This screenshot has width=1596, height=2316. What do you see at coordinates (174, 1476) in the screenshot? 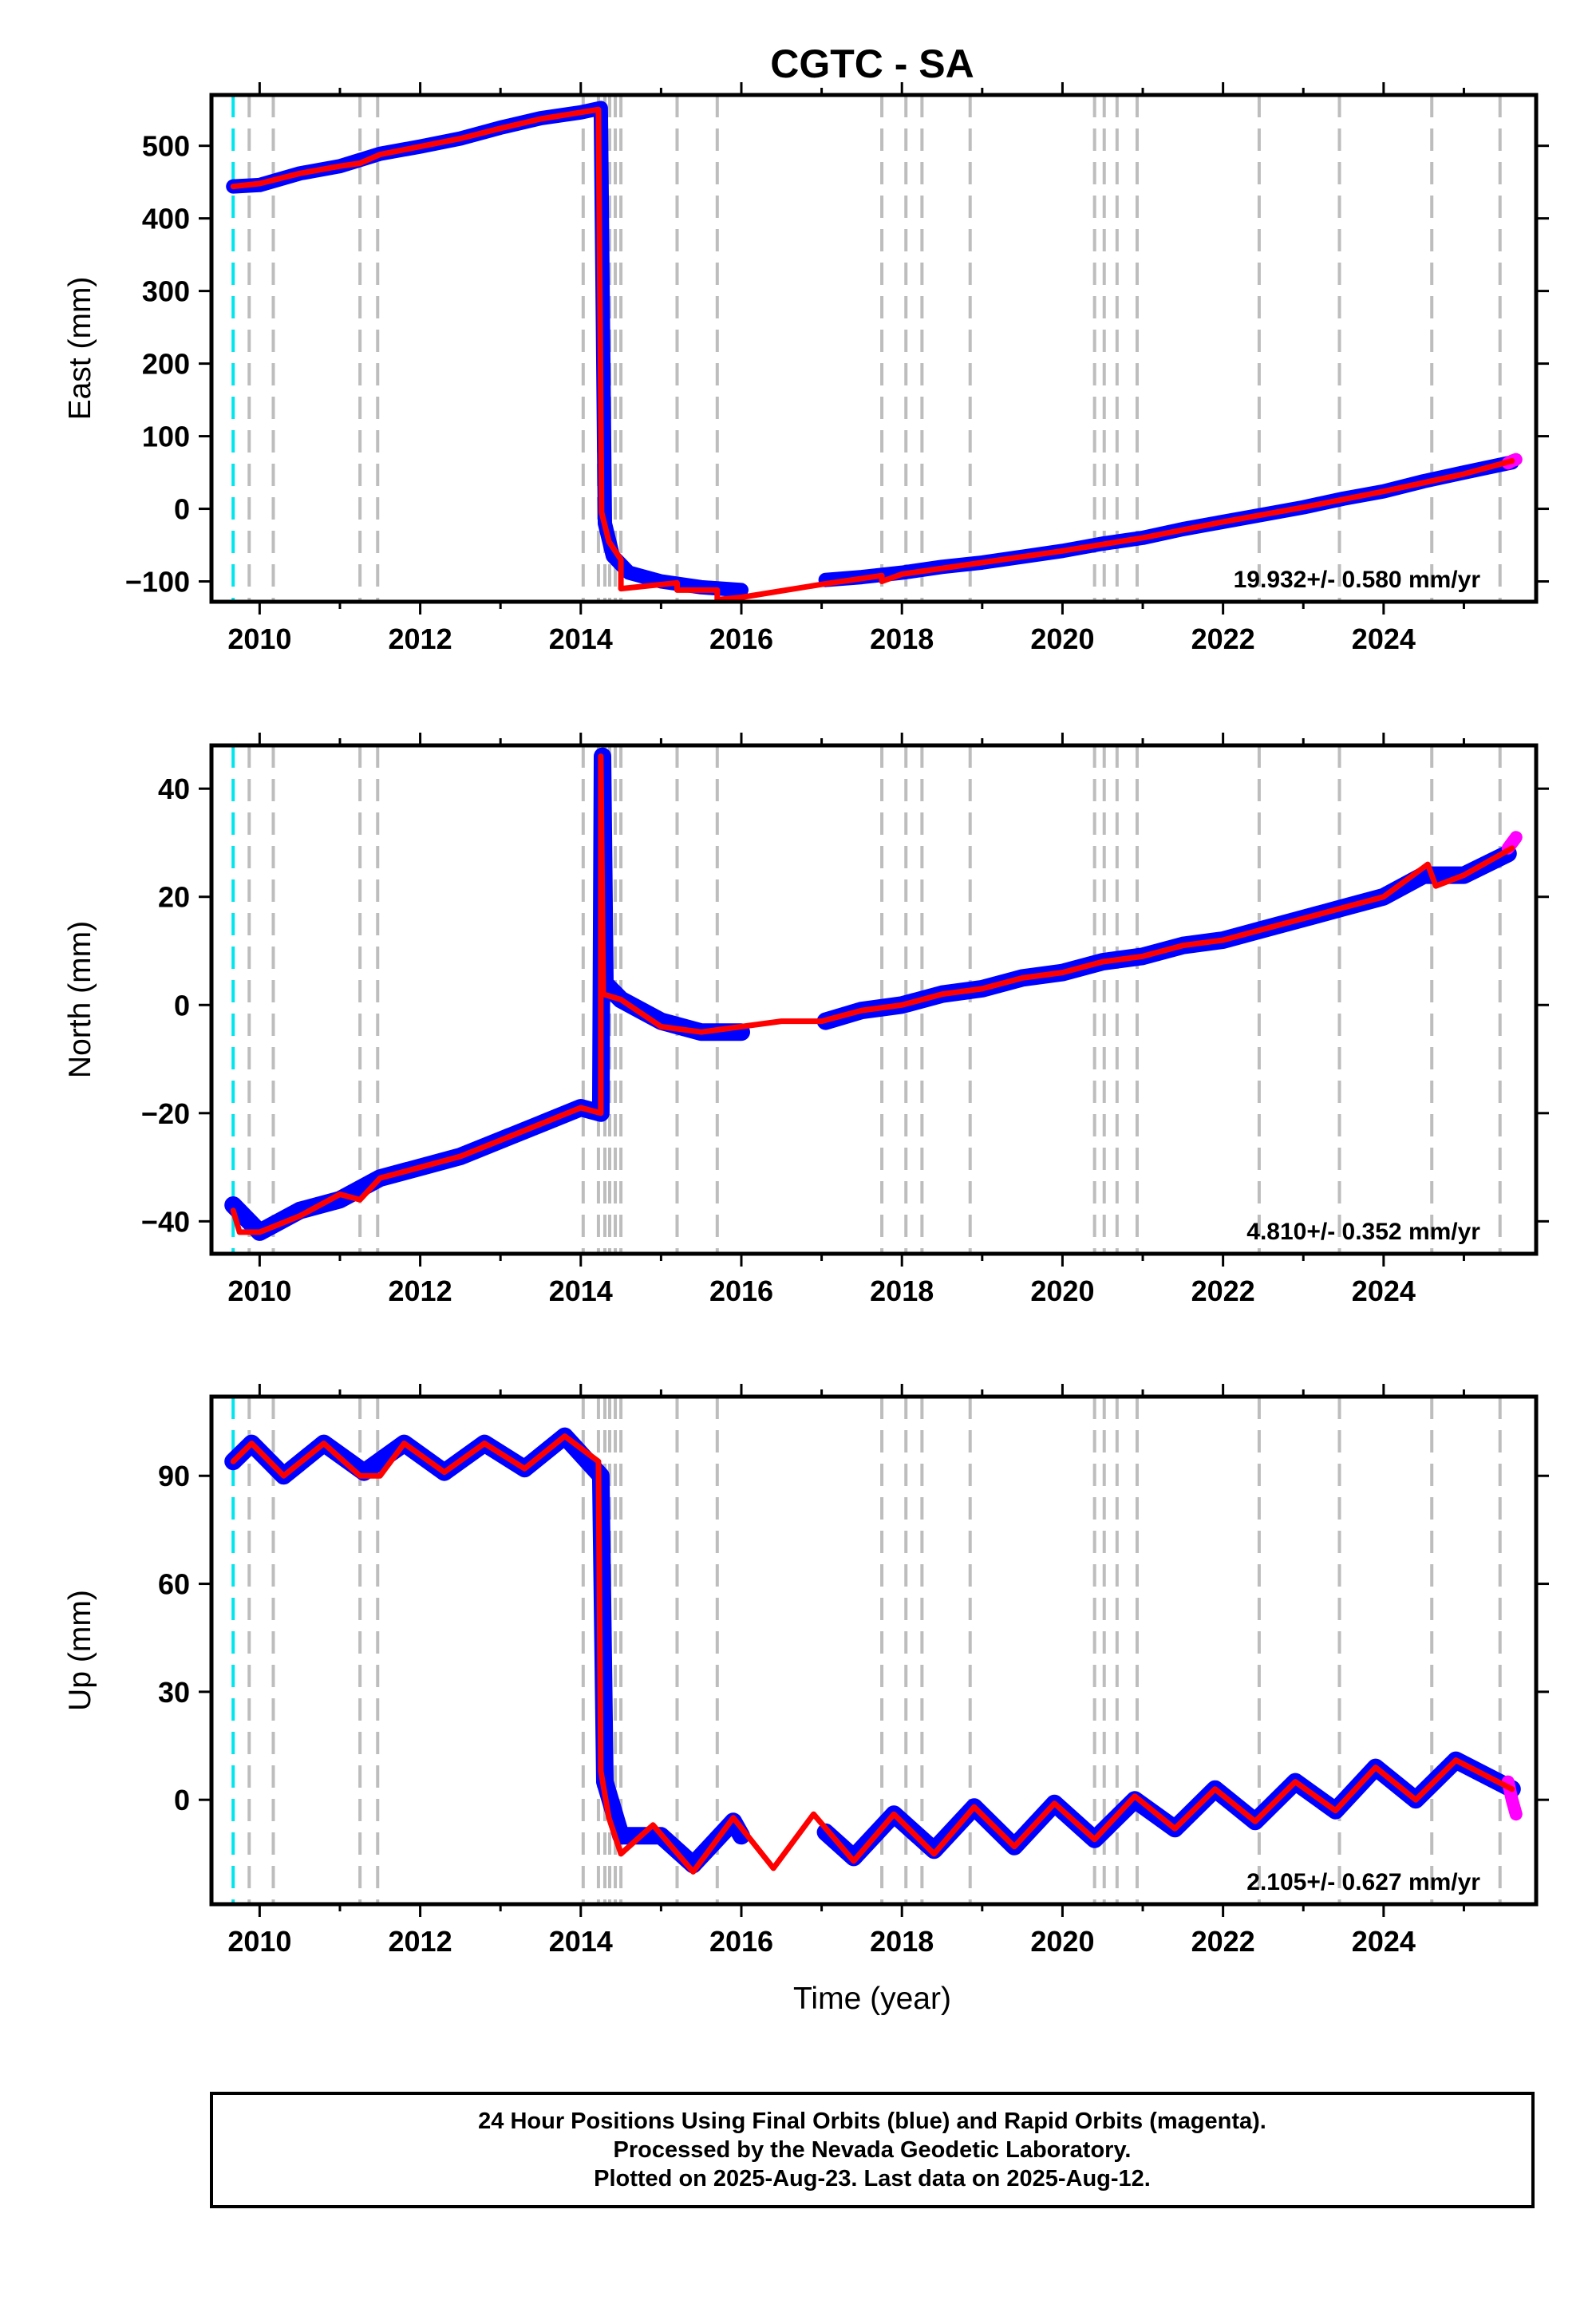
I see `y-tick-label: 90` at bounding box center [174, 1476].